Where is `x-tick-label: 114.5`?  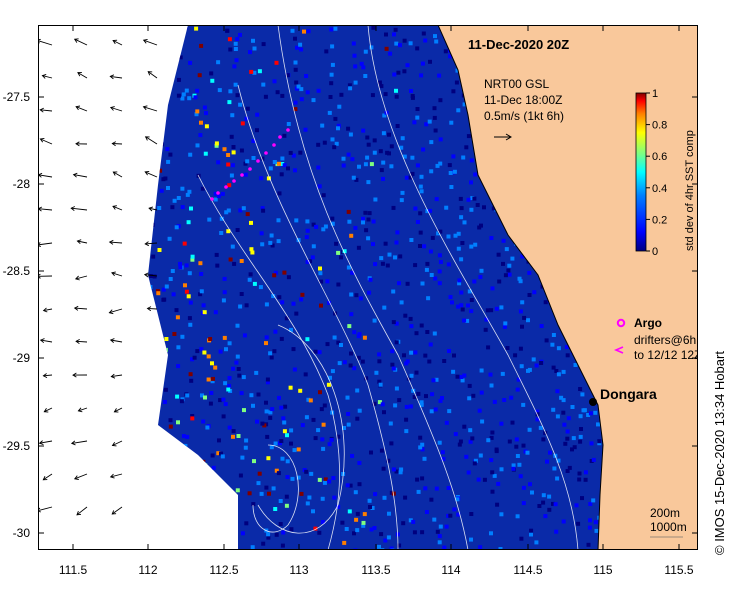
x-tick-label: 114.5 is located at coordinates (527, 570).